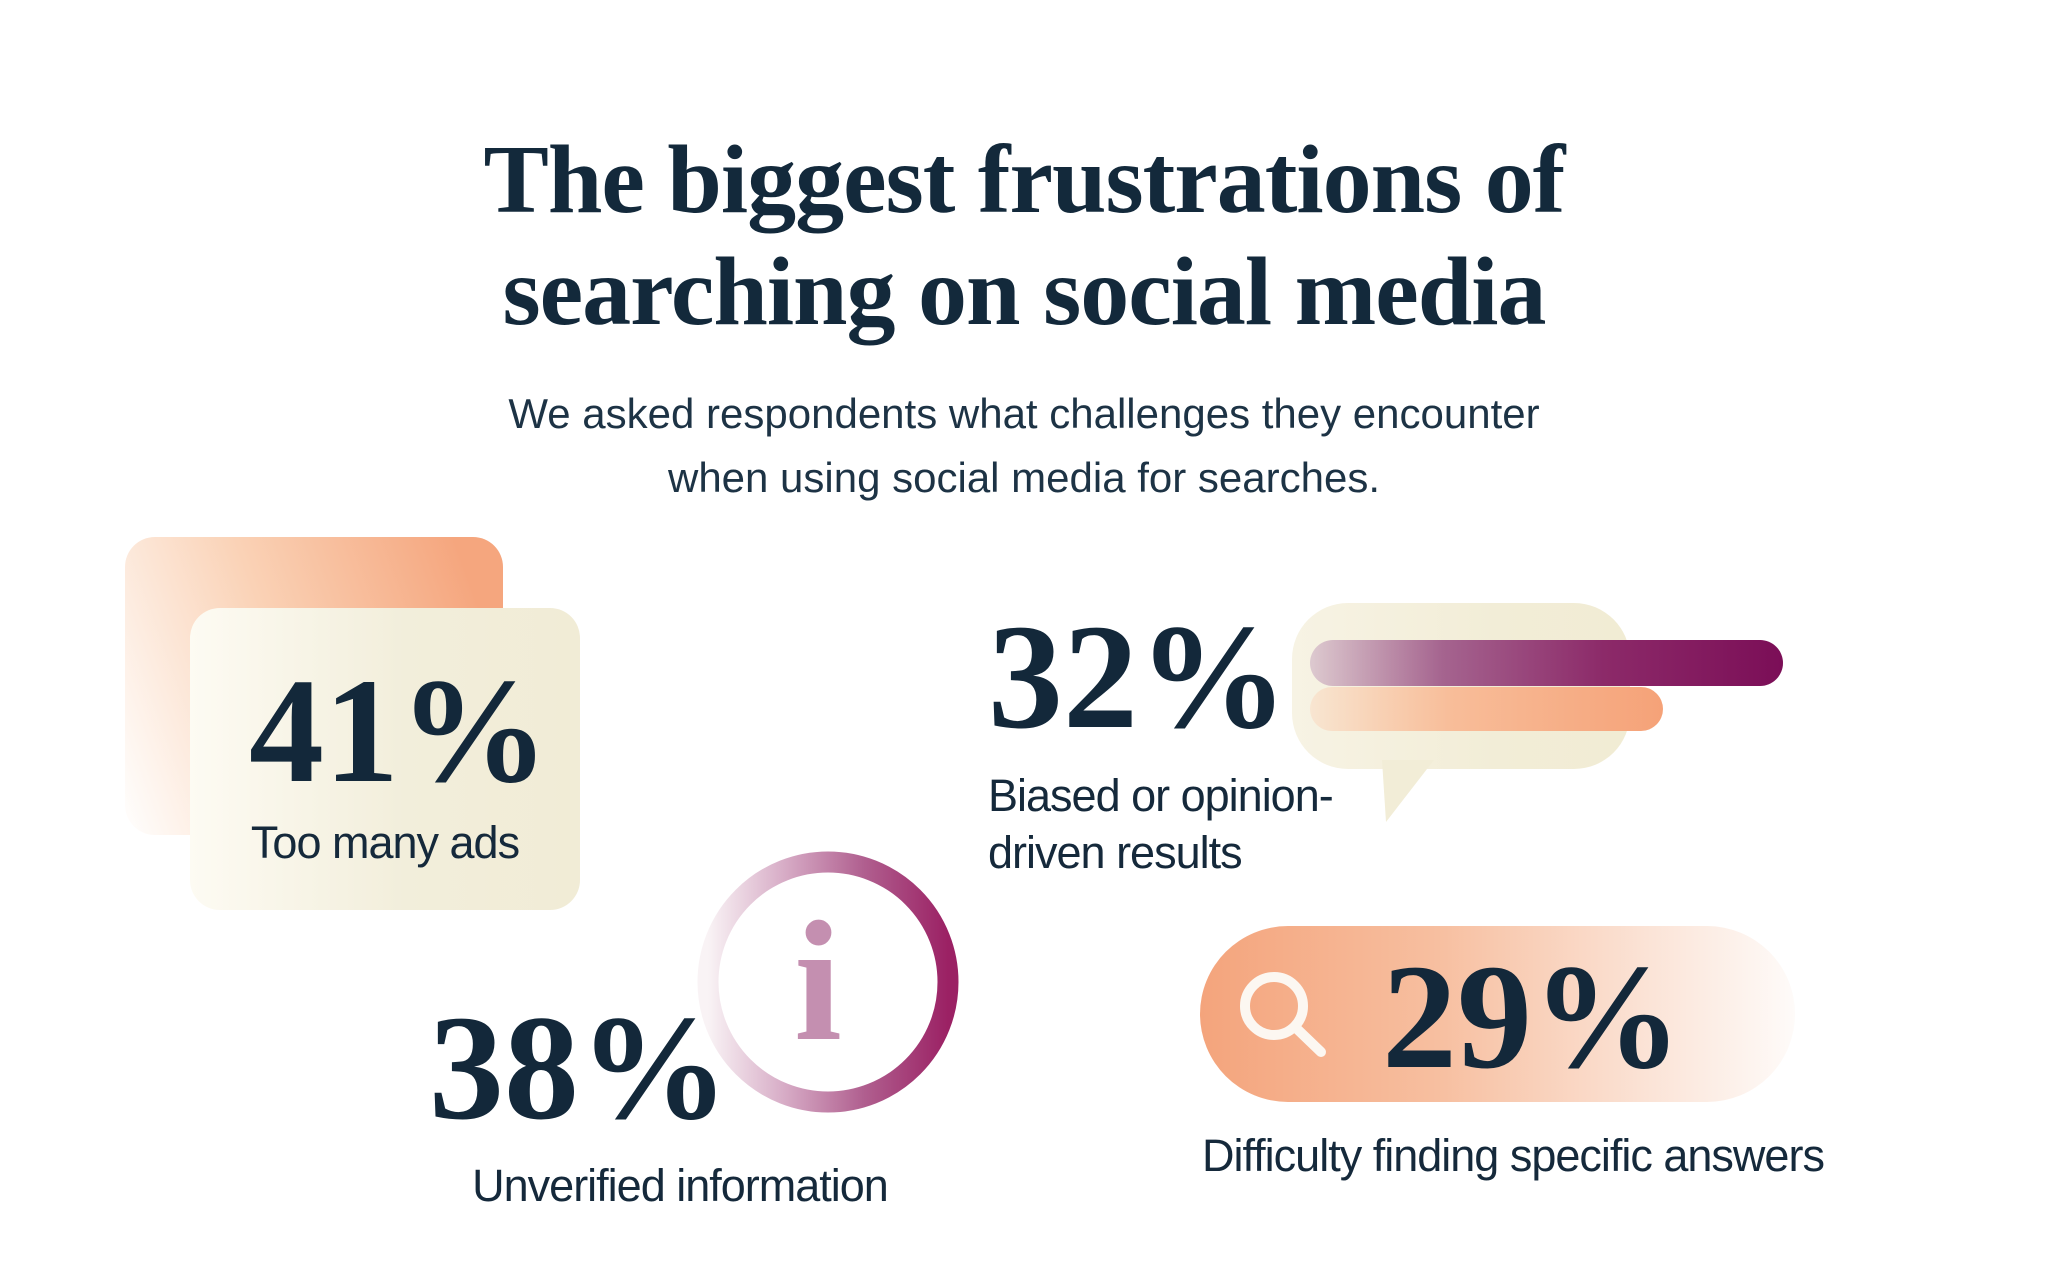 The image size is (2048, 1283). I want to click on speech-bubble-icon, so click(1461, 686).